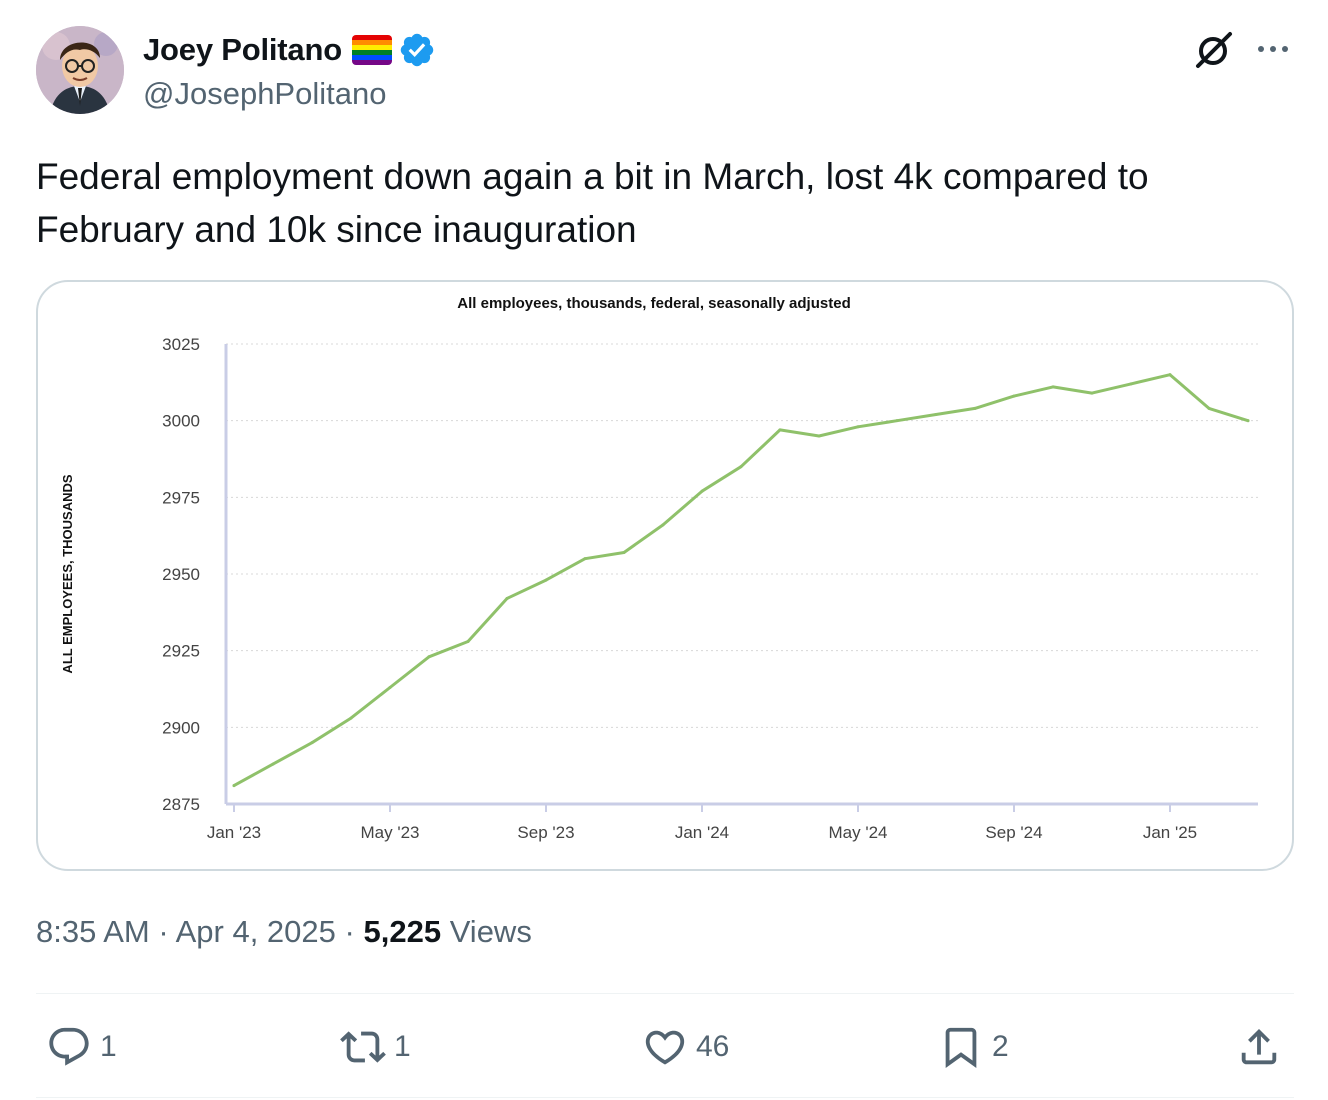 The image size is (1328, 1100). I want to click on reply-button: 1, so click(81, 1047).